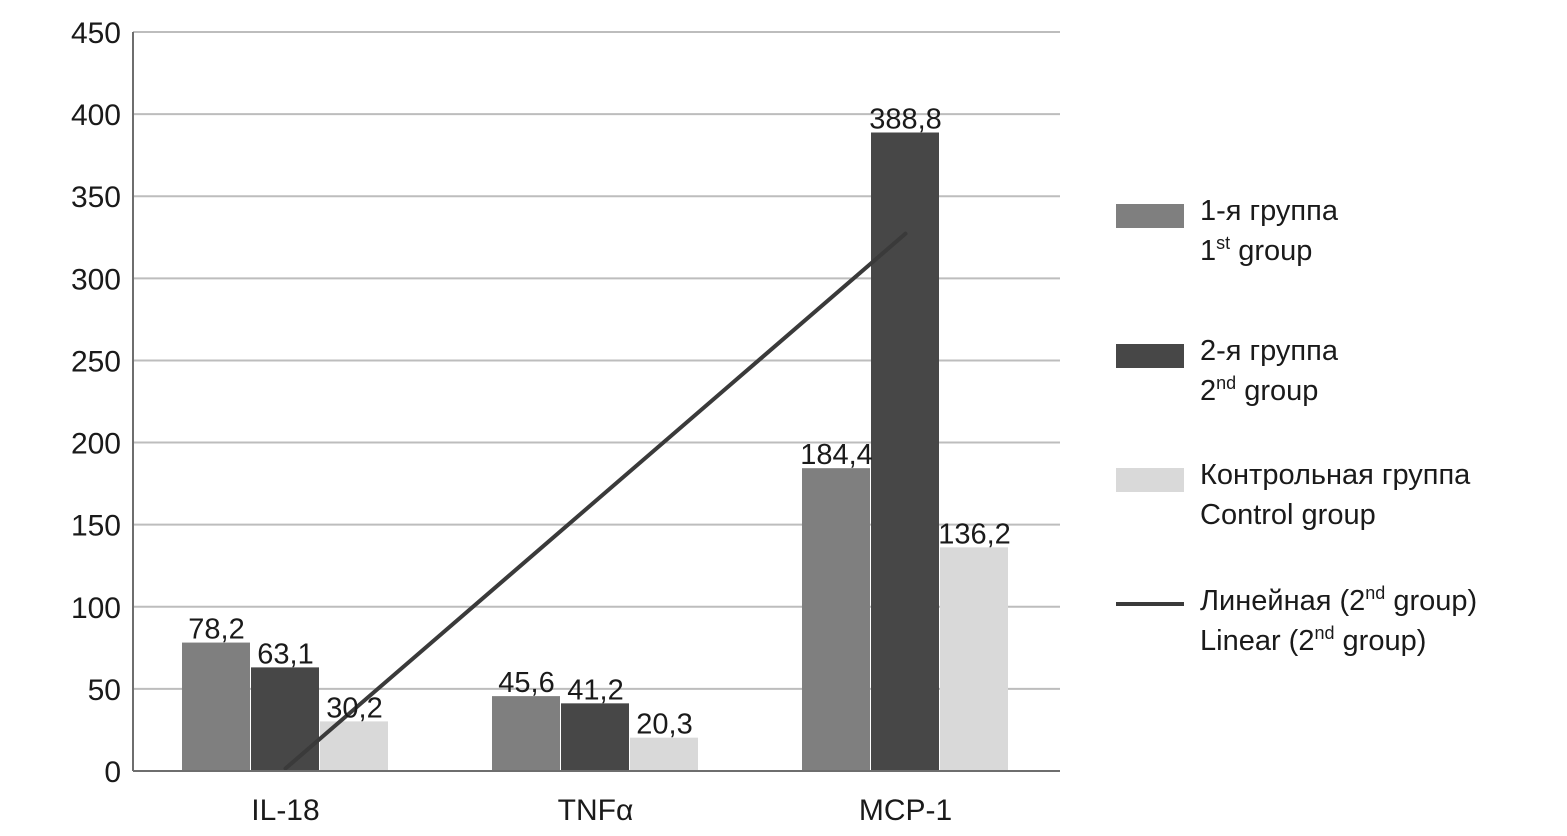 This screenshot has width=1567, height=836. What do you see at coordinates (96, 444) in the screenshot?
I see `y-tick-label: 200` at bounding box center [96, 444].